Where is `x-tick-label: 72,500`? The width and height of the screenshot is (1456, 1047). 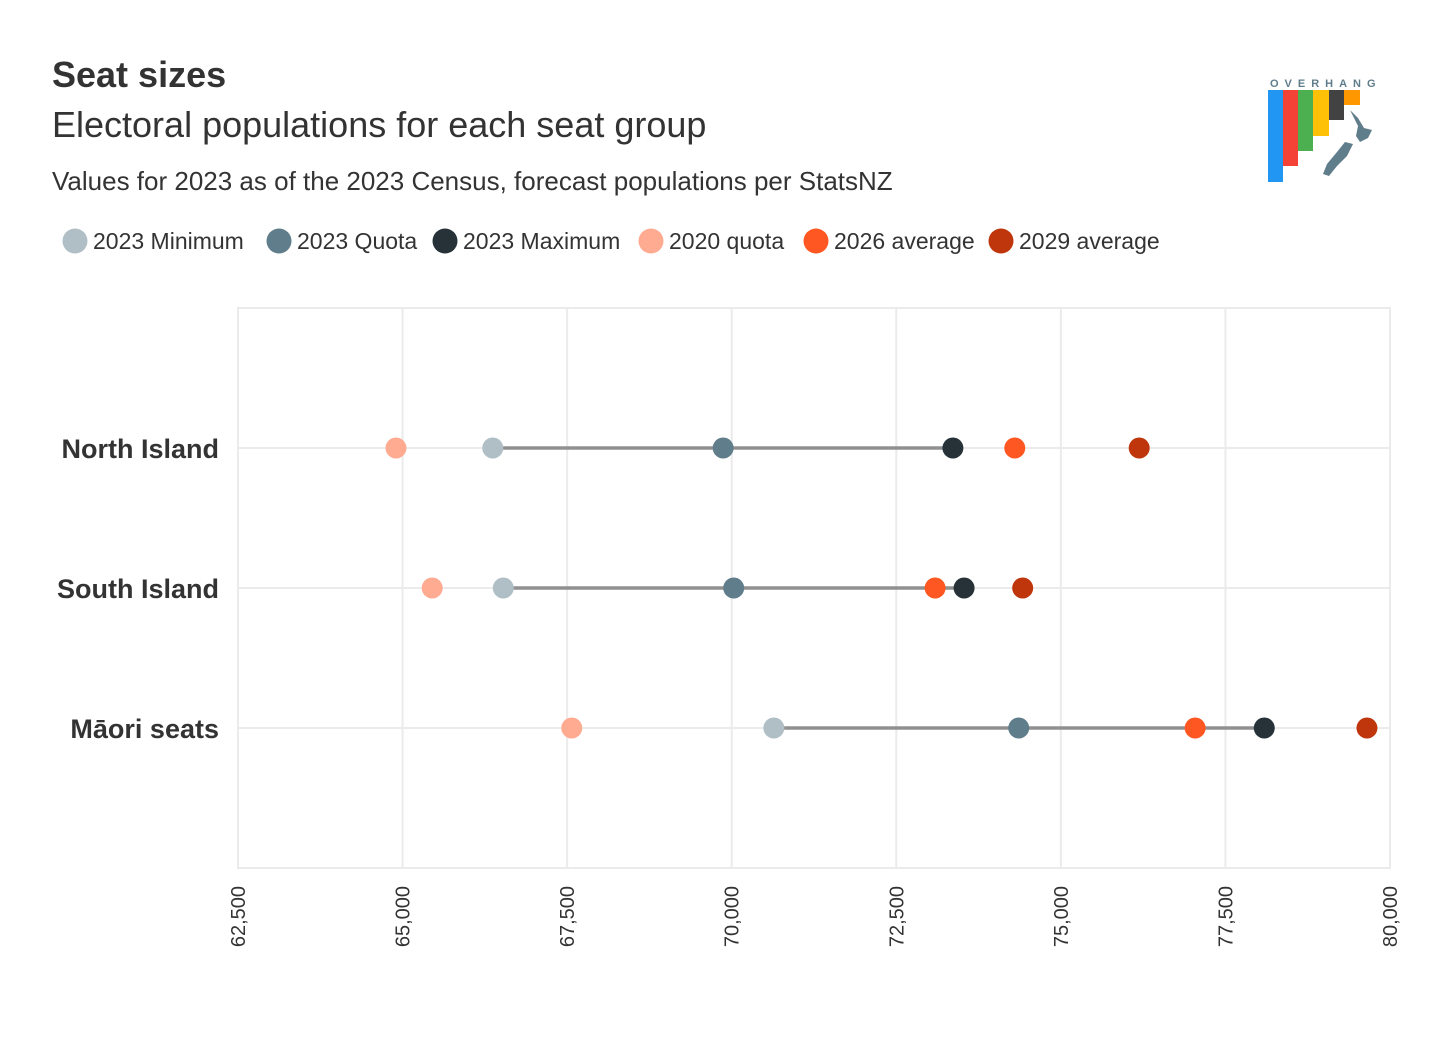 x-tick-label: 72,500 is located at coordinates (897, 916).